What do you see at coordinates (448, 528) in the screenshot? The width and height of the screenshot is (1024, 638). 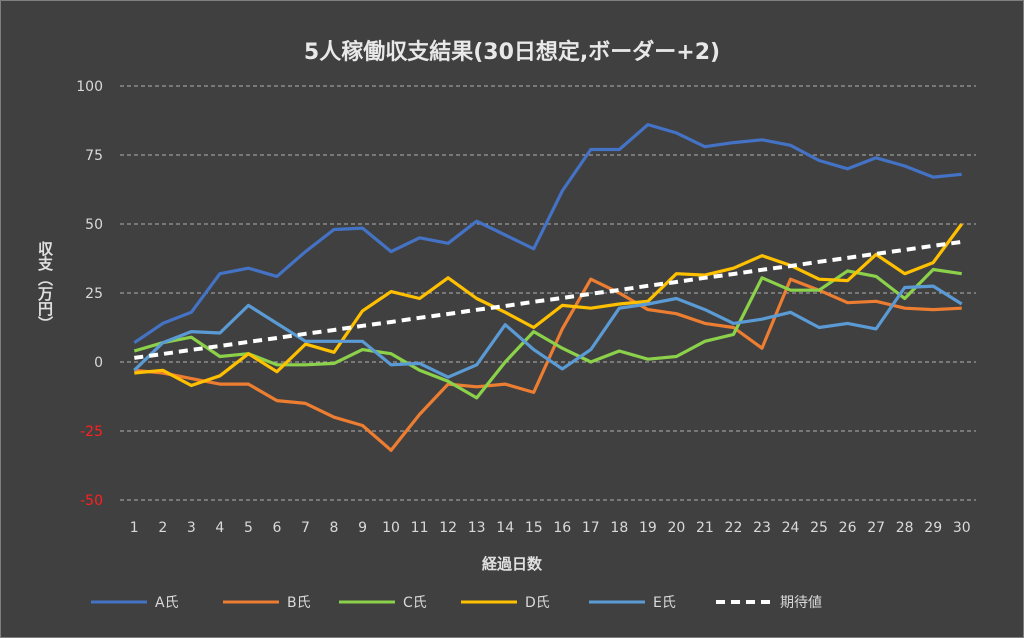 I see `x-tick-label: 12` at bounding box center [448, 528].